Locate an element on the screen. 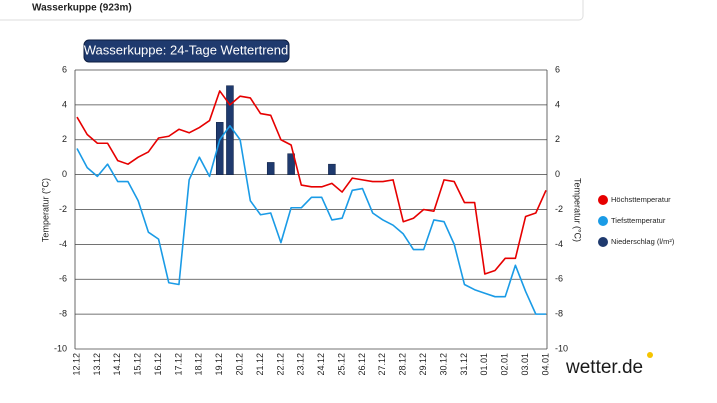  x-tick-label: 30.12 is located at coordinates (443, 364).